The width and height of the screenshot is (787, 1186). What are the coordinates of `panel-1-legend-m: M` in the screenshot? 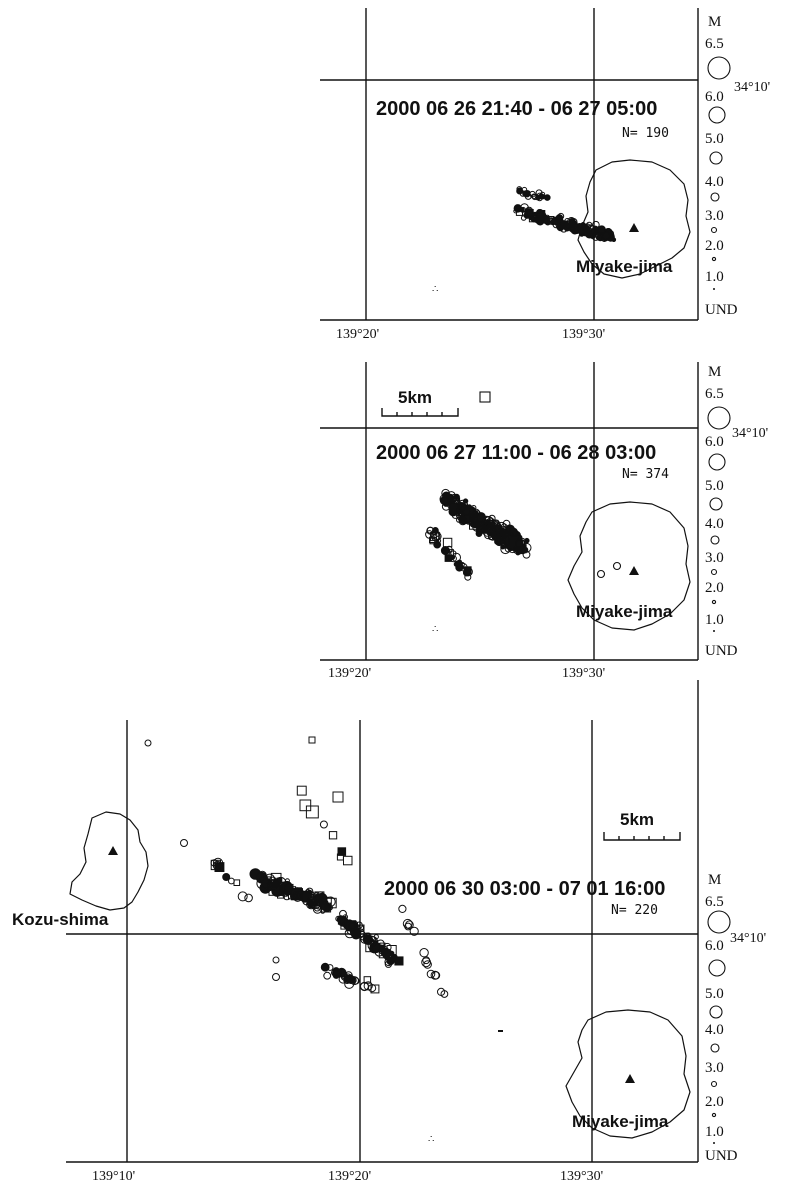 It's located at (714, 22).